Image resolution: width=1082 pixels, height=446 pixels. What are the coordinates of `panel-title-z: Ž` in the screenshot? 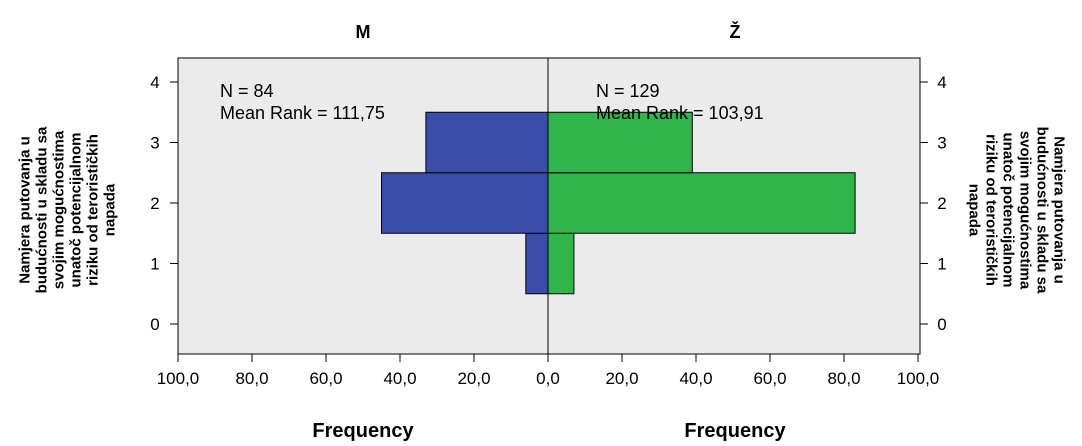 It's located at (735, 31).